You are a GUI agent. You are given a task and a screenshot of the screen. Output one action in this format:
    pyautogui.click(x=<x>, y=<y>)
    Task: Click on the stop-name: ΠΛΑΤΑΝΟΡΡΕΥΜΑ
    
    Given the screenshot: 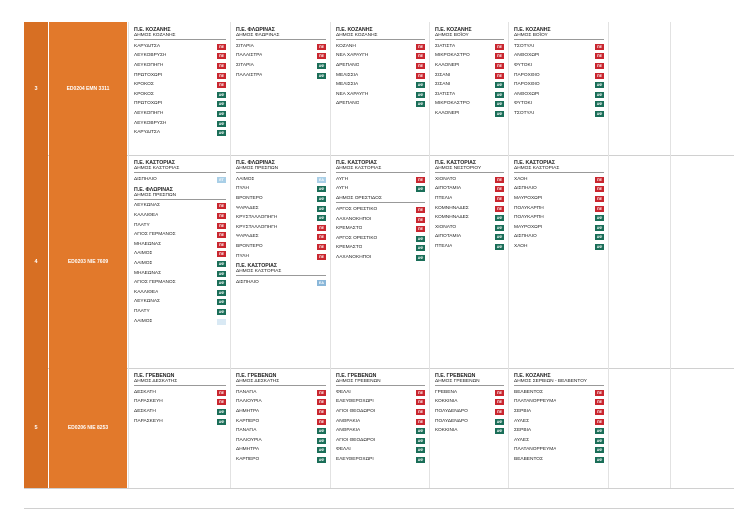 What is the action you would take?
    pyautogui.click(x=535, y=450)
    